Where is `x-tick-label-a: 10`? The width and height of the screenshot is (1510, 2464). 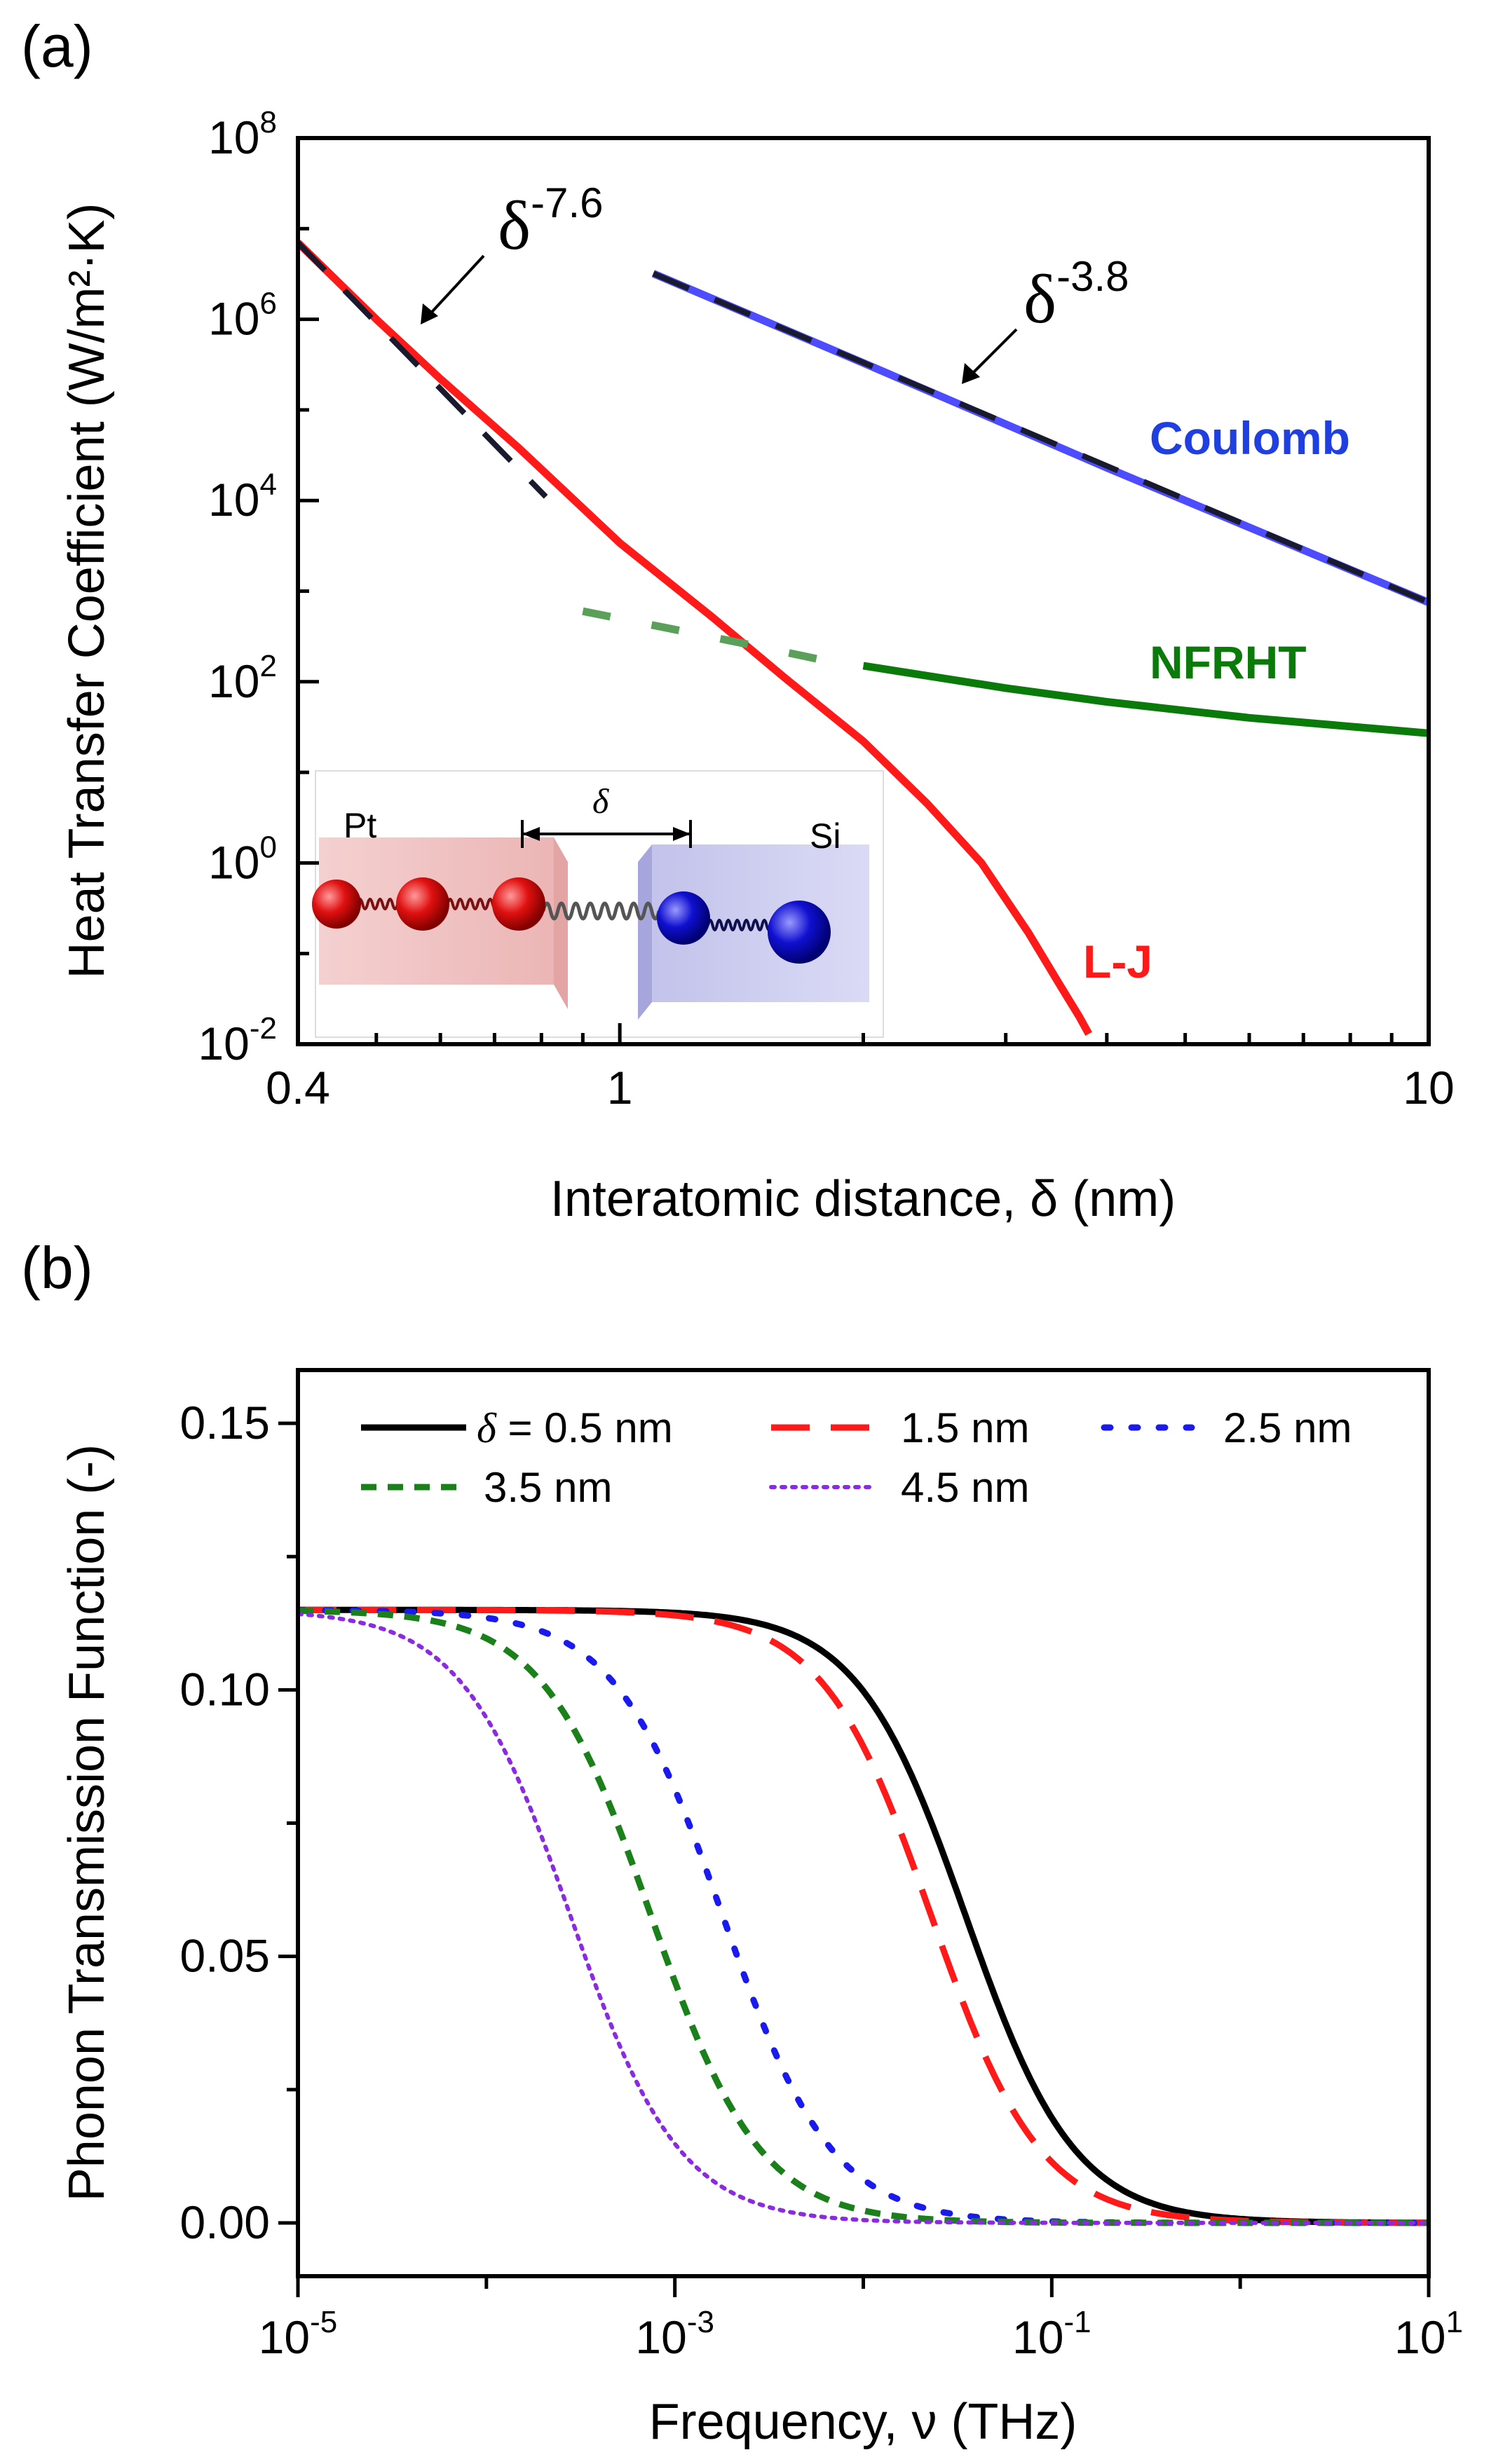 x-tick-label-a: 10 is located at coordinates (1429, 1088).